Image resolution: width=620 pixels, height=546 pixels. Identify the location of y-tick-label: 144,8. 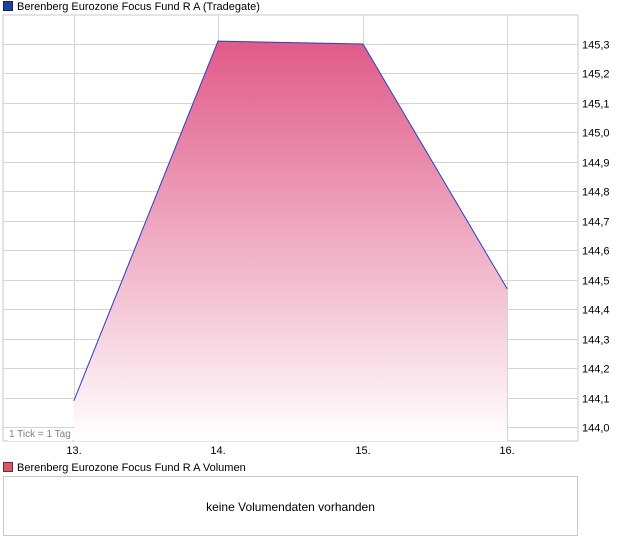
(596, 193).